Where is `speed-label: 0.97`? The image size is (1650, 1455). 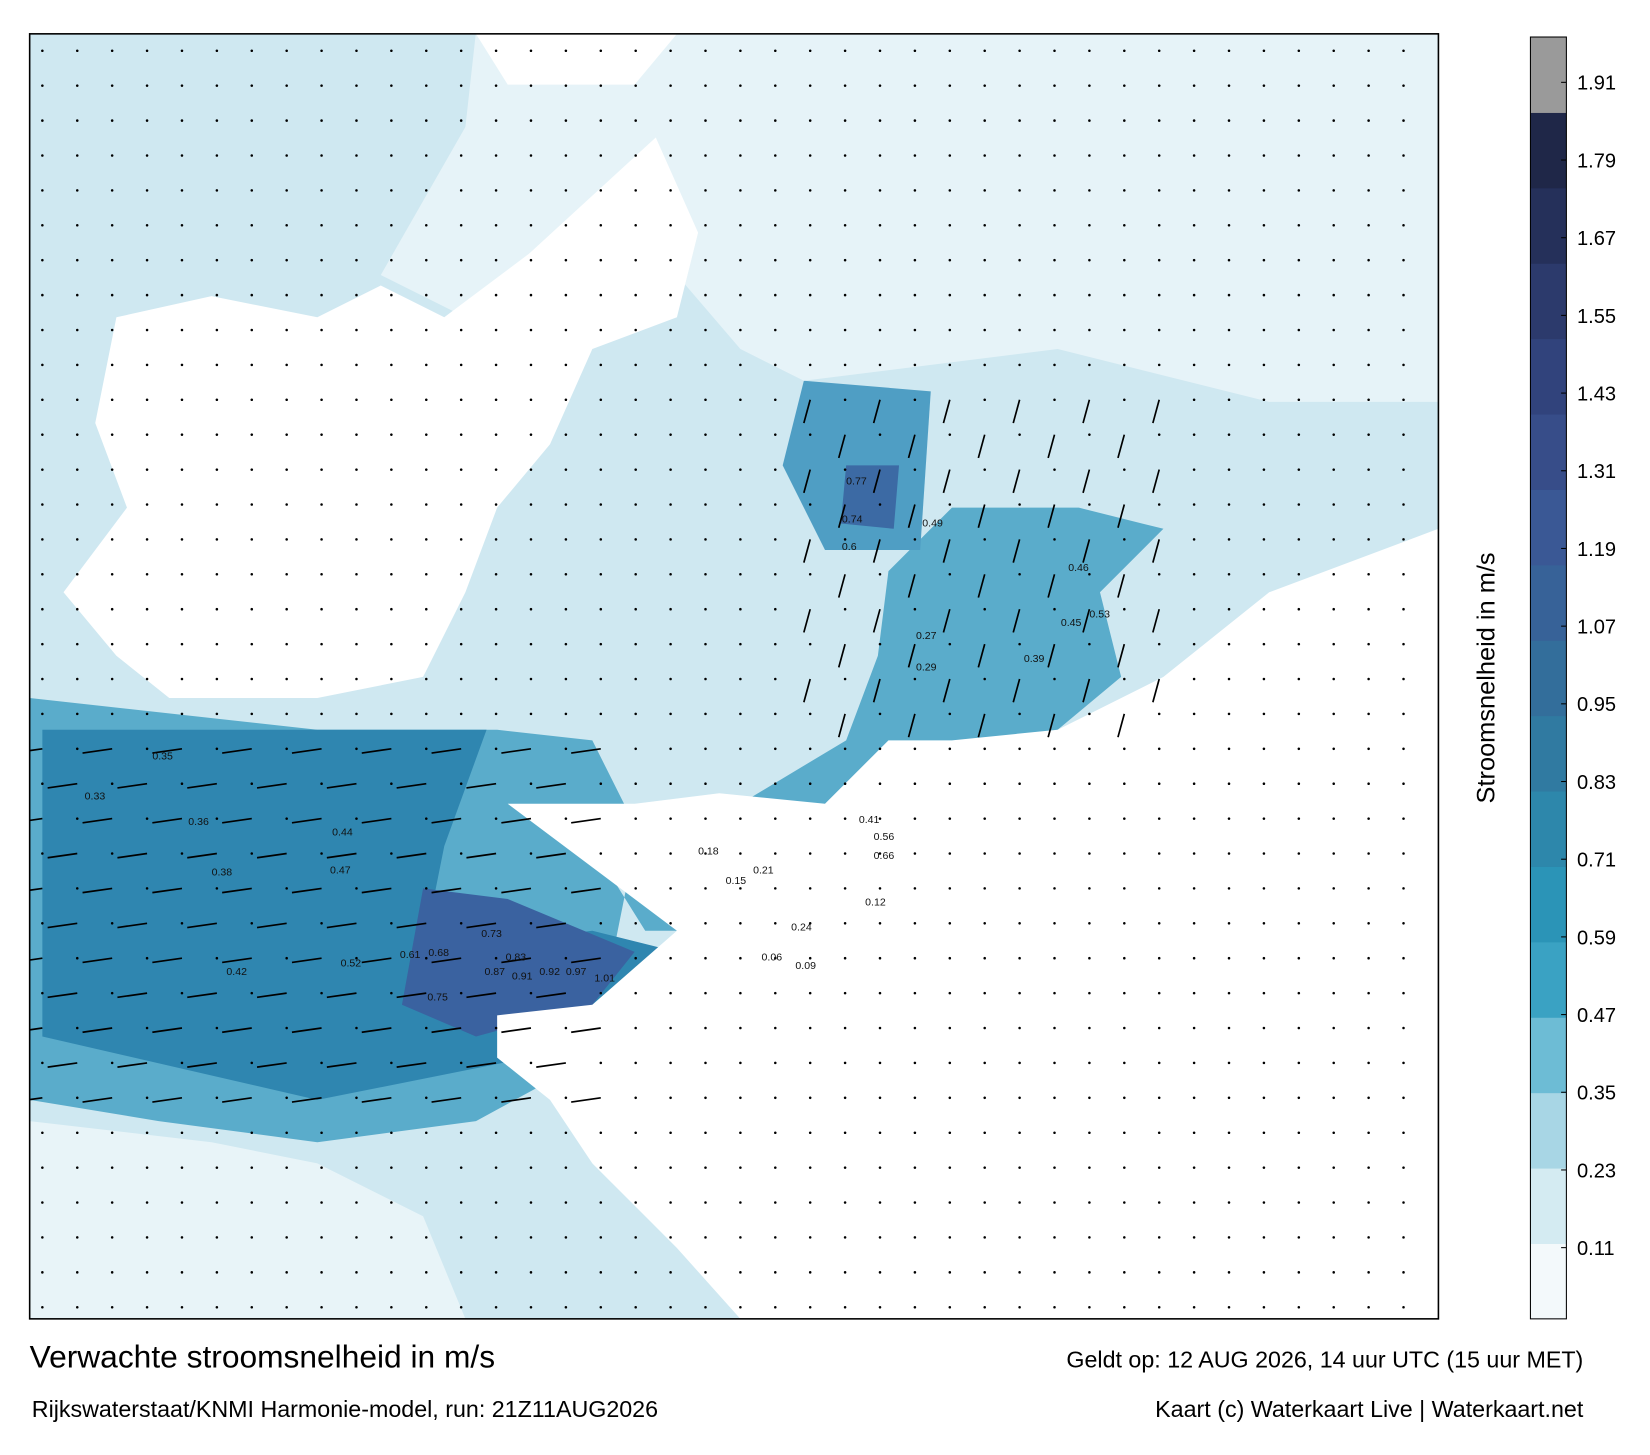 speed-label: 0.97 is located at coordinates (576, 972).